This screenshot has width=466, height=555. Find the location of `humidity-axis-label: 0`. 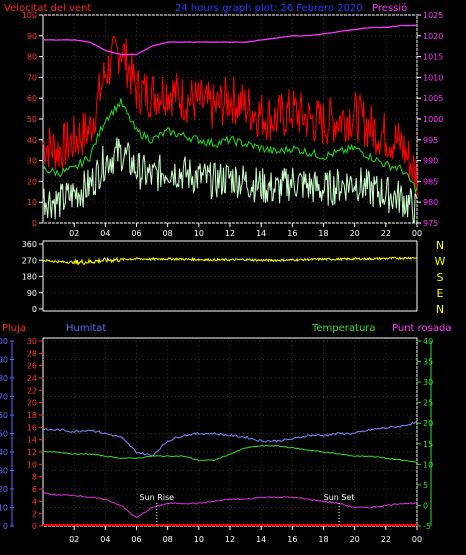

humidity-axis-label: 0 is located at coordinates (5, 526).